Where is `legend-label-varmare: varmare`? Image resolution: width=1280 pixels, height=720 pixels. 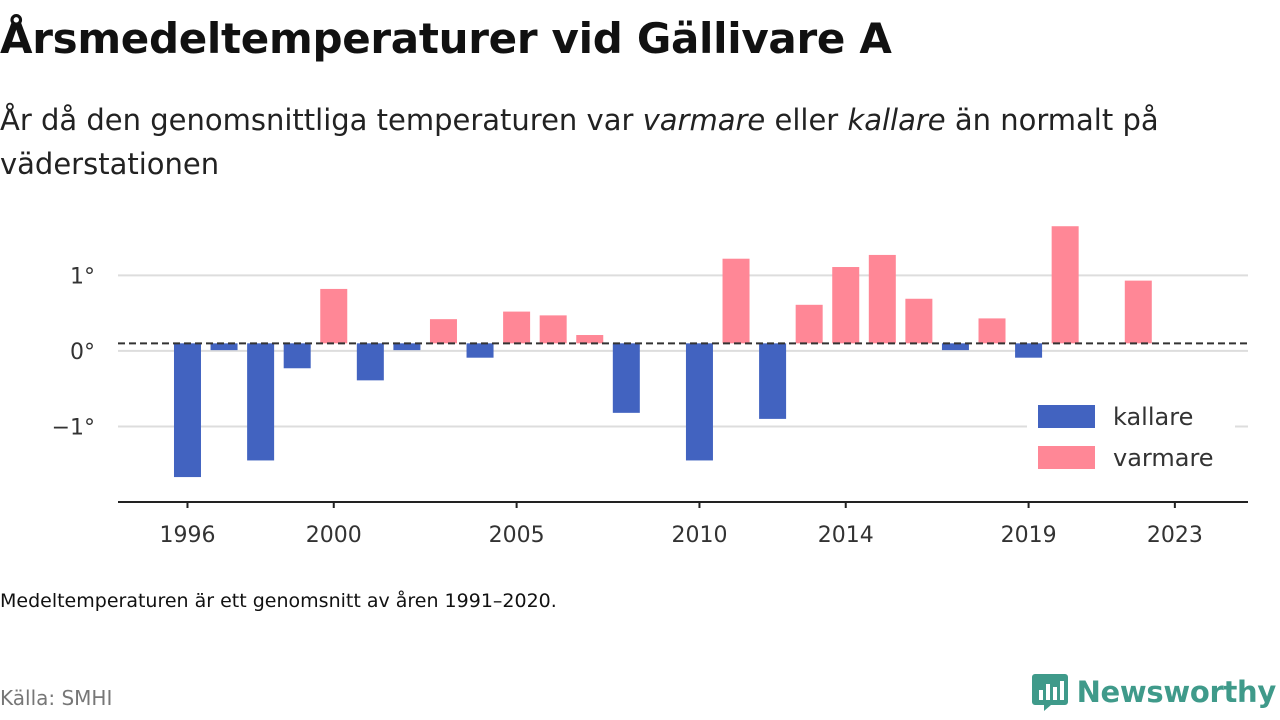 legend-label-varmare: varmare is located at coordinates (1163, 458).